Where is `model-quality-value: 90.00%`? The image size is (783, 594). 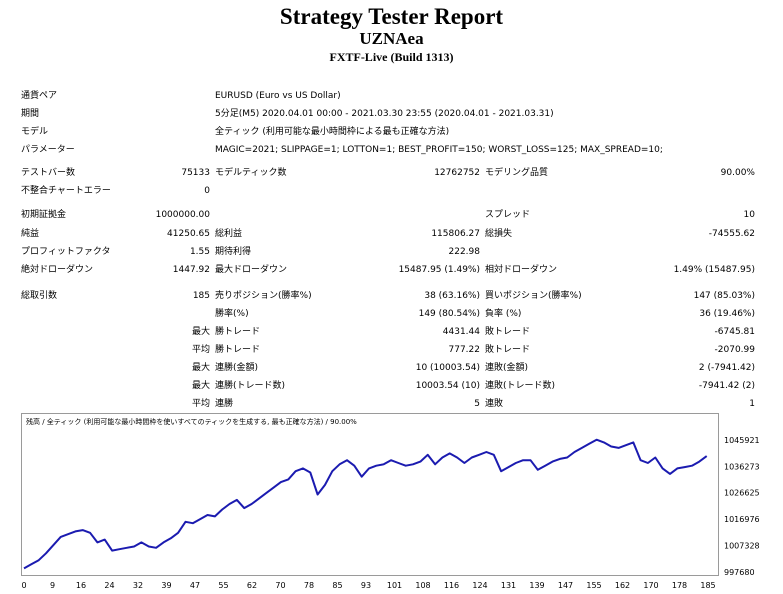
model-quality-value: 90.00% is located at coordinates (737, 173).